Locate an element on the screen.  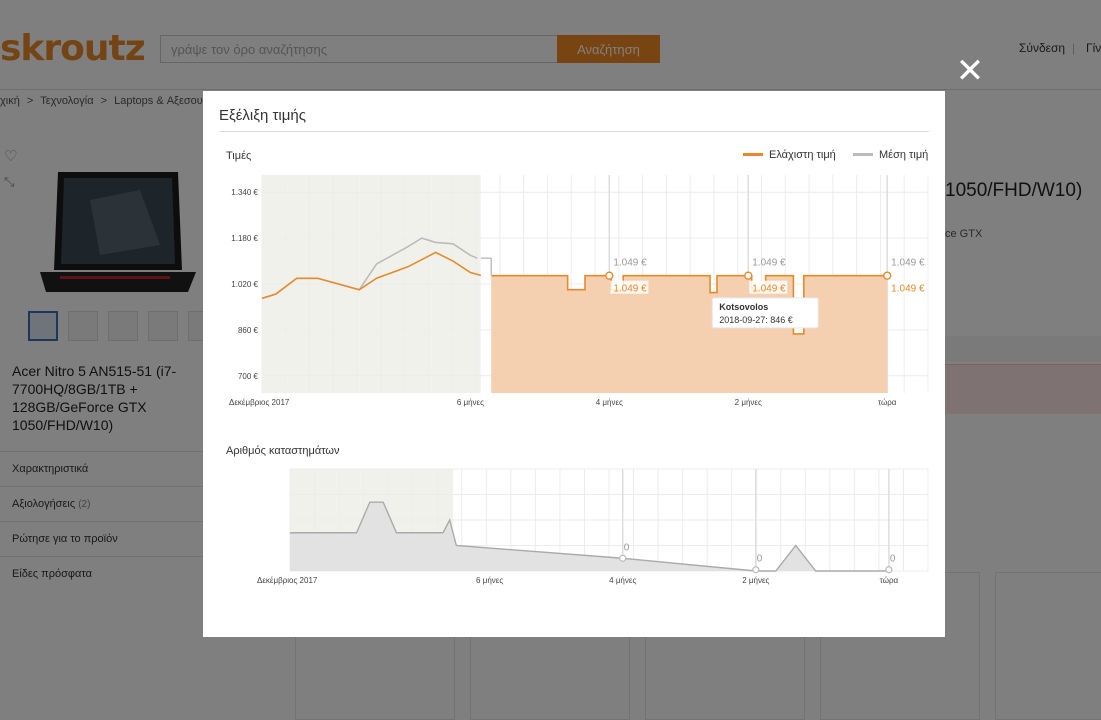
y-tick-label: 1.020 € is located at coordinates (244, 284).